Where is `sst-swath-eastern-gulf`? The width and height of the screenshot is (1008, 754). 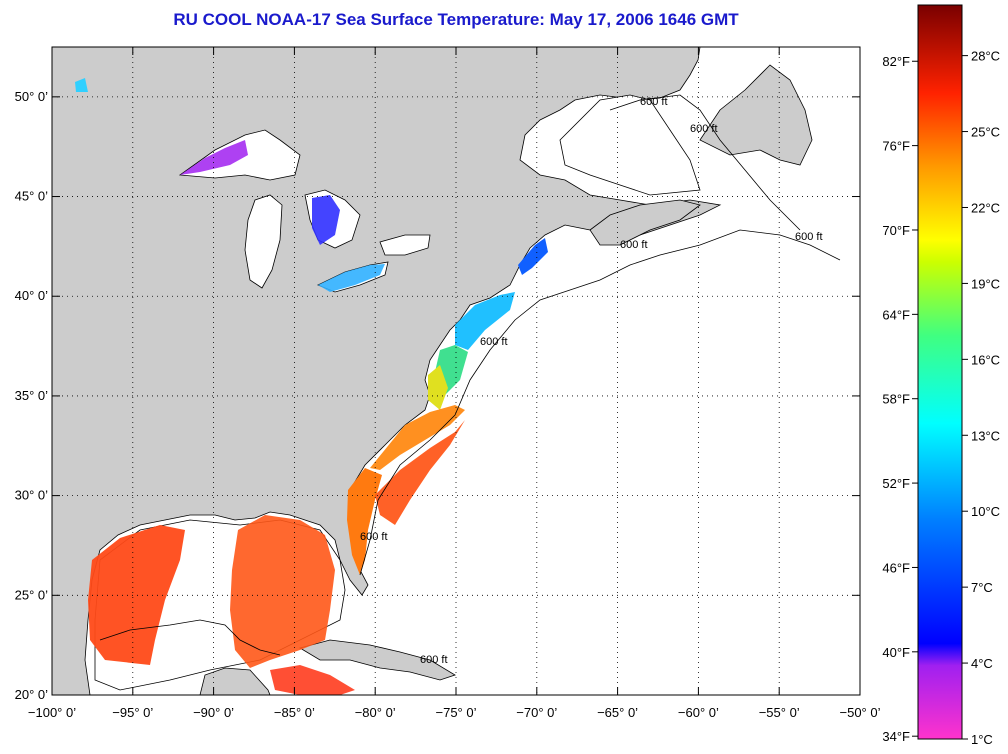
sst-swath-eastern-gulf is located at coordinates (282, 591).